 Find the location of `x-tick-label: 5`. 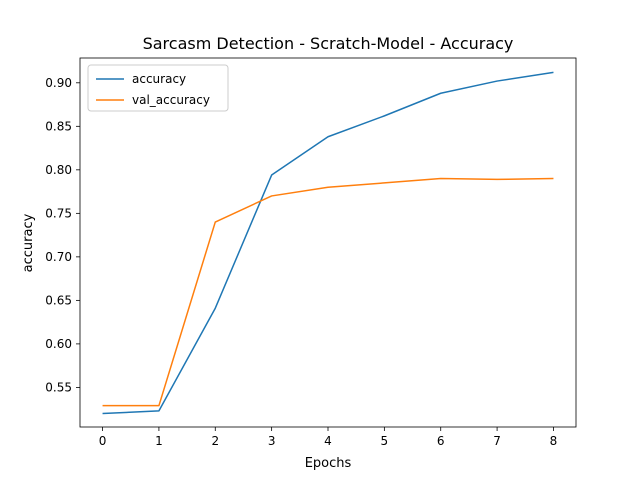

x-tick-label: 5 is located at coordinates (385, 441).